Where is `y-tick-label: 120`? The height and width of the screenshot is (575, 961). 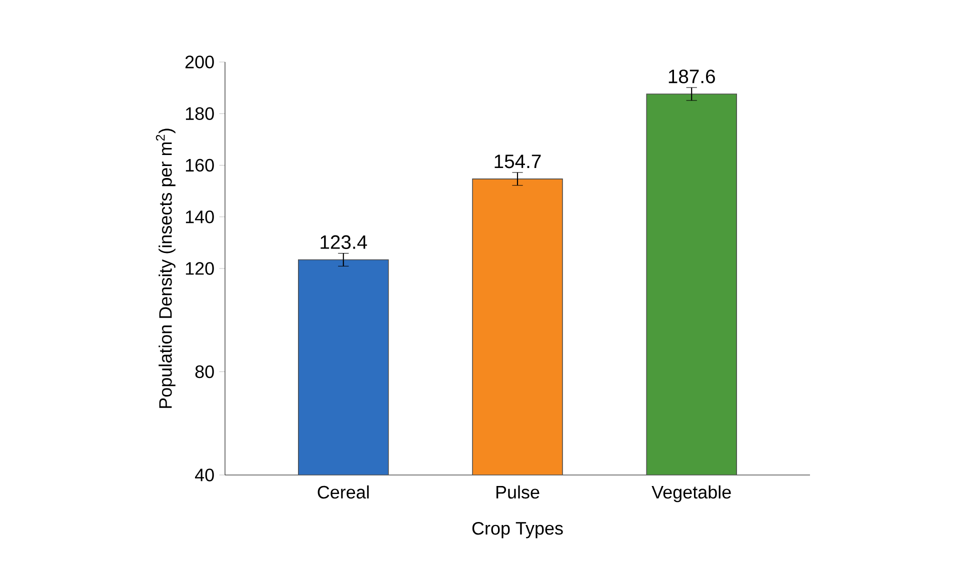 y-tick-label: 120 is located at coordinates (200, 268).